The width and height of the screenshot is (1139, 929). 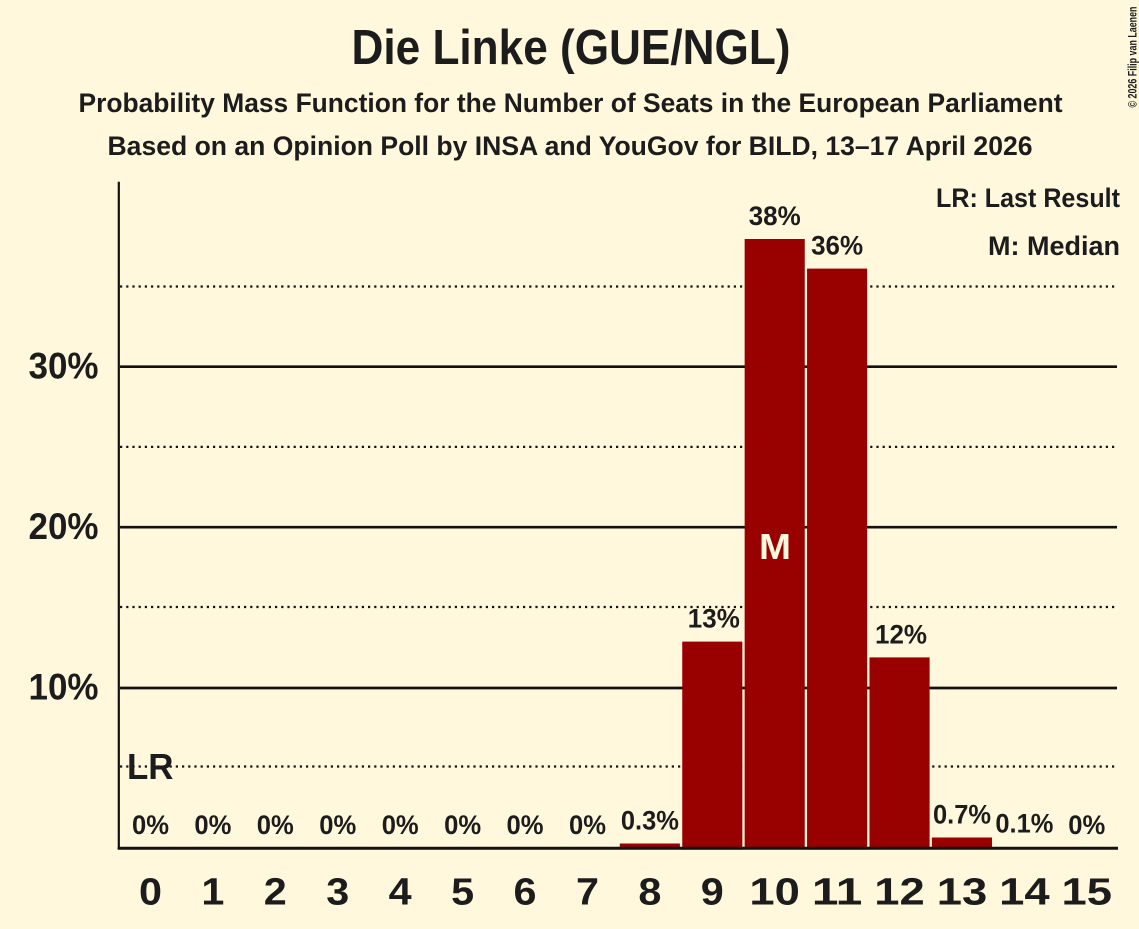 I want to click on svg-text: 0, so click(x=150, y=893).